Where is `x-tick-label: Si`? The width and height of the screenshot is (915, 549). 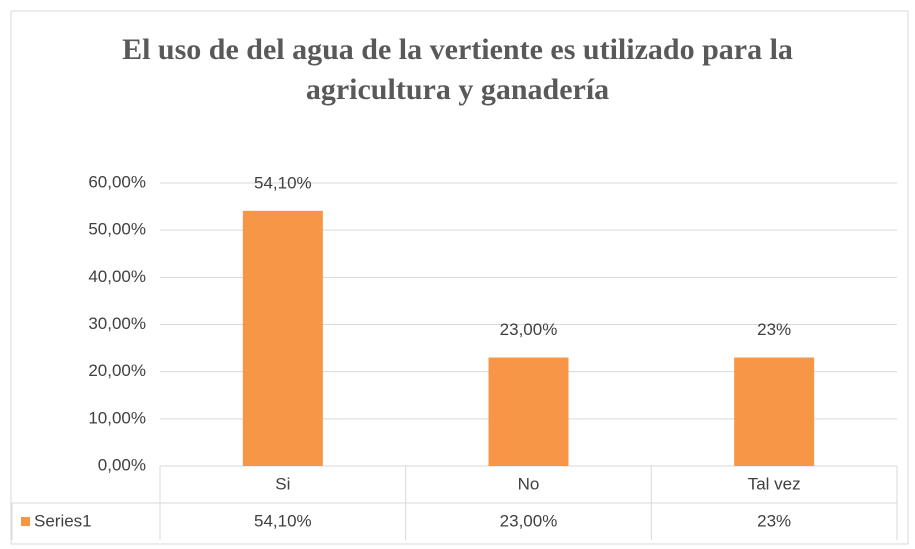 x-tick-label: Si is located at coordinates (282, 483).